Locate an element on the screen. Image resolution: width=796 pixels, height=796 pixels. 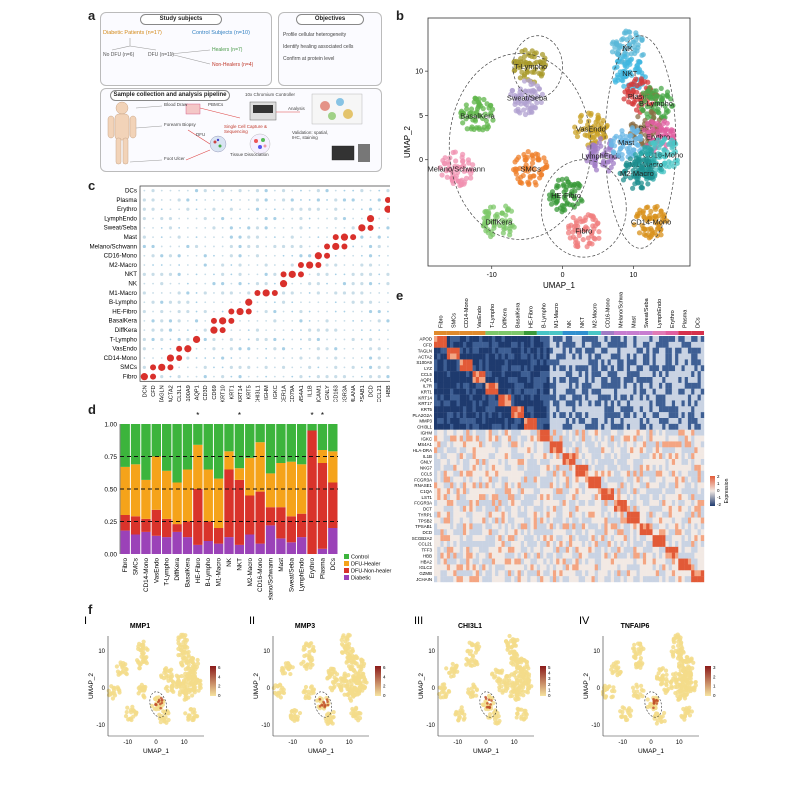
heatmap-row-label: KRT14 is located at coordinates (425, 397).